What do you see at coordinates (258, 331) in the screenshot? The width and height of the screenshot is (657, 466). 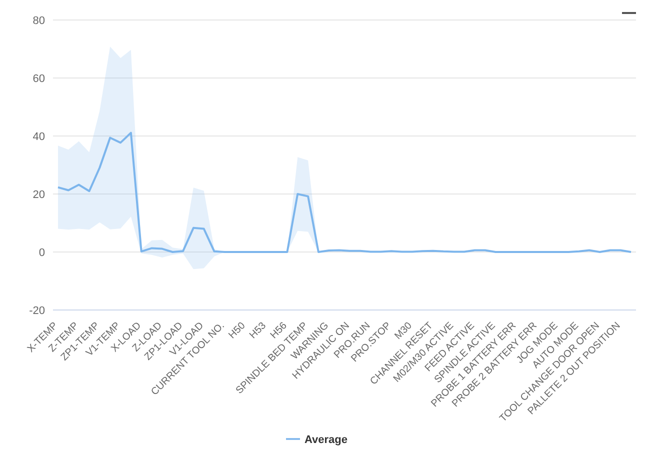 I see `x-tick-label: H53` at bounding box center [258, 331].